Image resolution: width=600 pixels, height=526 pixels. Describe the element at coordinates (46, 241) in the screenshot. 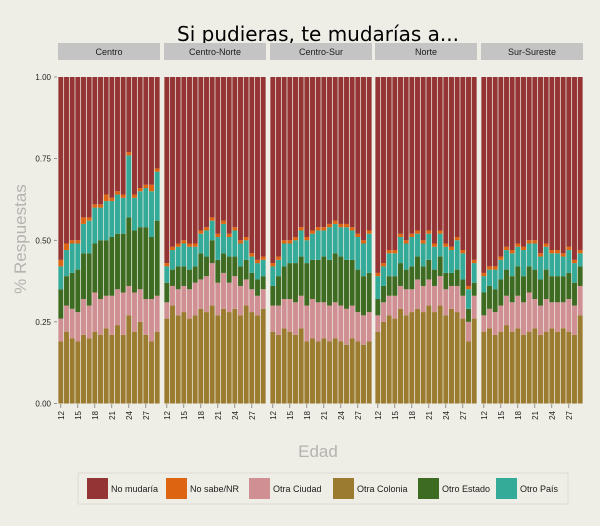

I see `y-axis: 0.00 0.25 0.50 0.75 1.00` at that location.